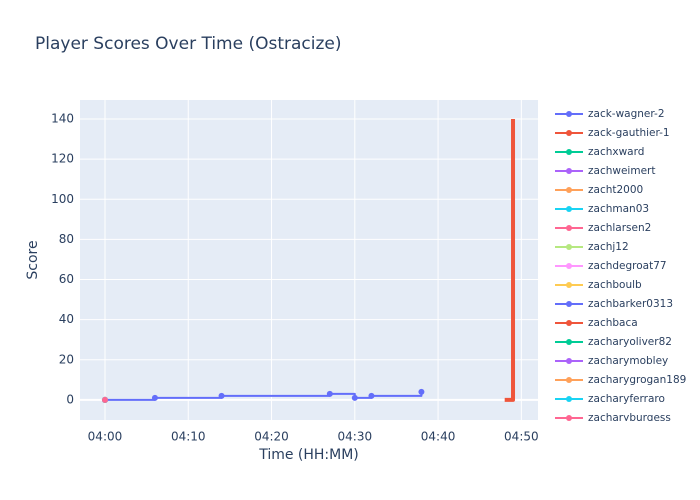 This screenshot has width=700, height=500. I want to click on series-line, so click(510, 260).